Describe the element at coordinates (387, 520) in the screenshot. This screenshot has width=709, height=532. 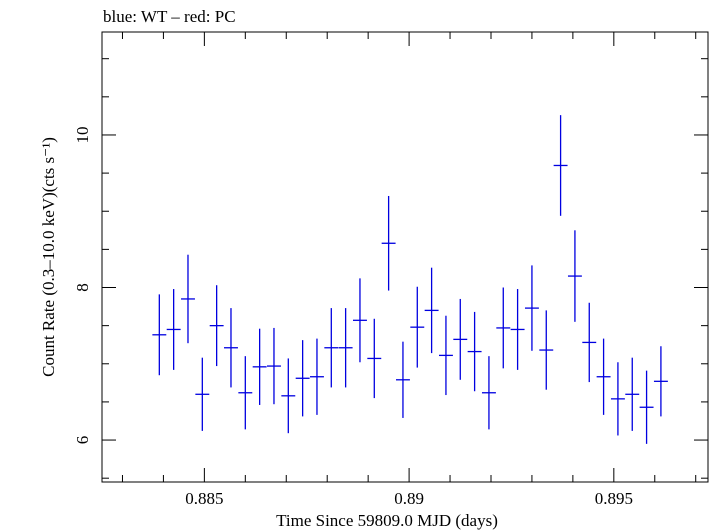
I see `x-axis-label: Time Since 59809.0 MJD (days)` at that location.